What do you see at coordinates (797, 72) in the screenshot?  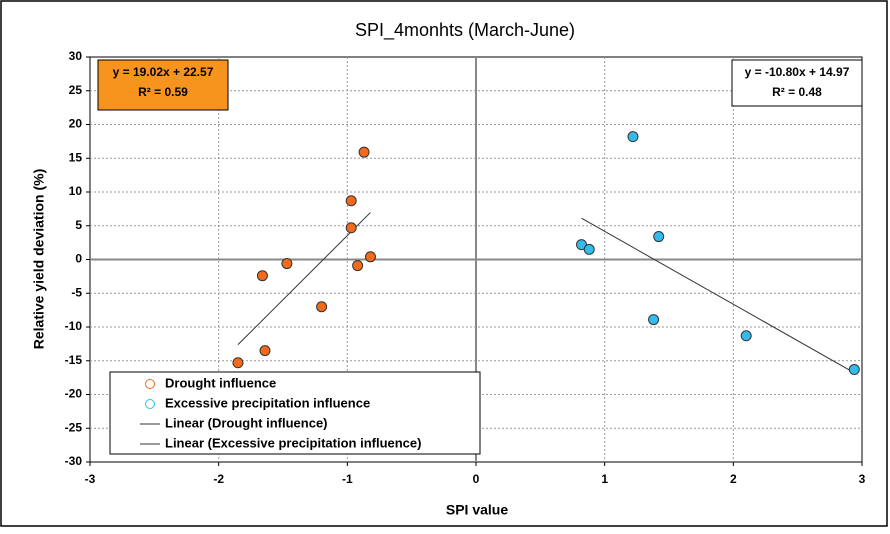 I see `trend-equation: y = -10.80x + 14.97` at bounding box center [797, 72].